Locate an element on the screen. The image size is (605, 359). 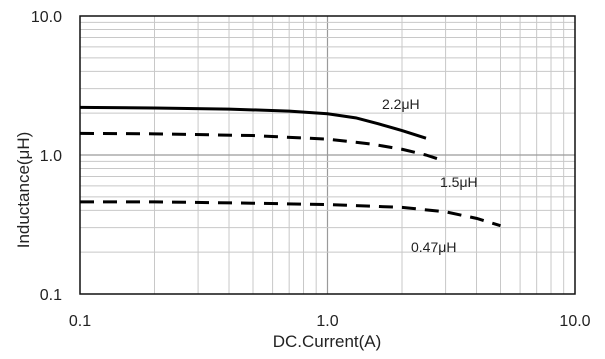
series-label-0-47uh: 0.47μH is located at coordinates (433, 247).